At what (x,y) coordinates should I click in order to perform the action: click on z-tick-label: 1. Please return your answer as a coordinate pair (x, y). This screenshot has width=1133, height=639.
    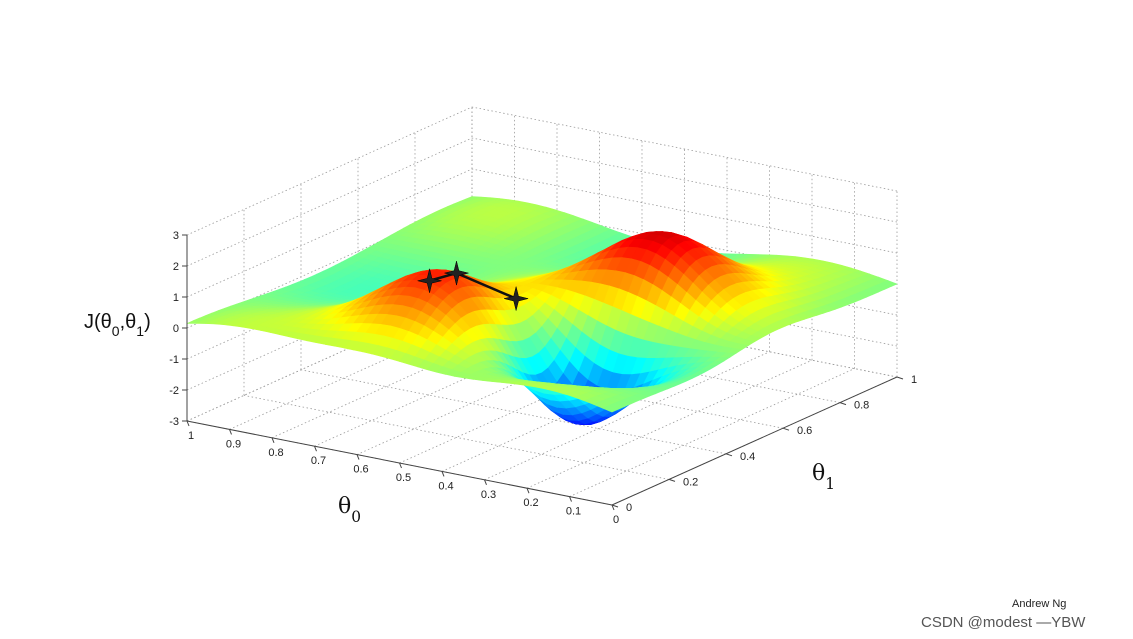
    Looking at the image, I should click on (176, 298).